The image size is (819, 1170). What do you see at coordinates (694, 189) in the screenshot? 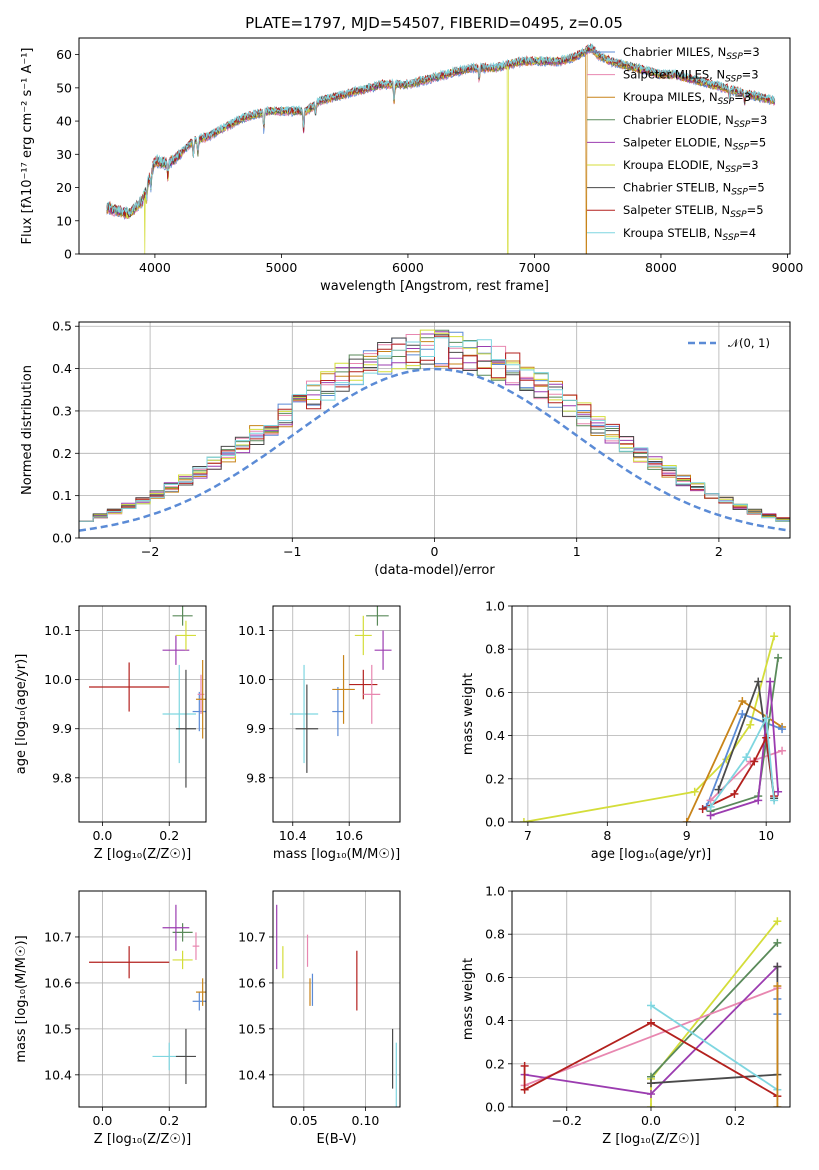
I see `legend-entry: Chabrier STELIB, NSSP=5` at bounding box center [694, 189].